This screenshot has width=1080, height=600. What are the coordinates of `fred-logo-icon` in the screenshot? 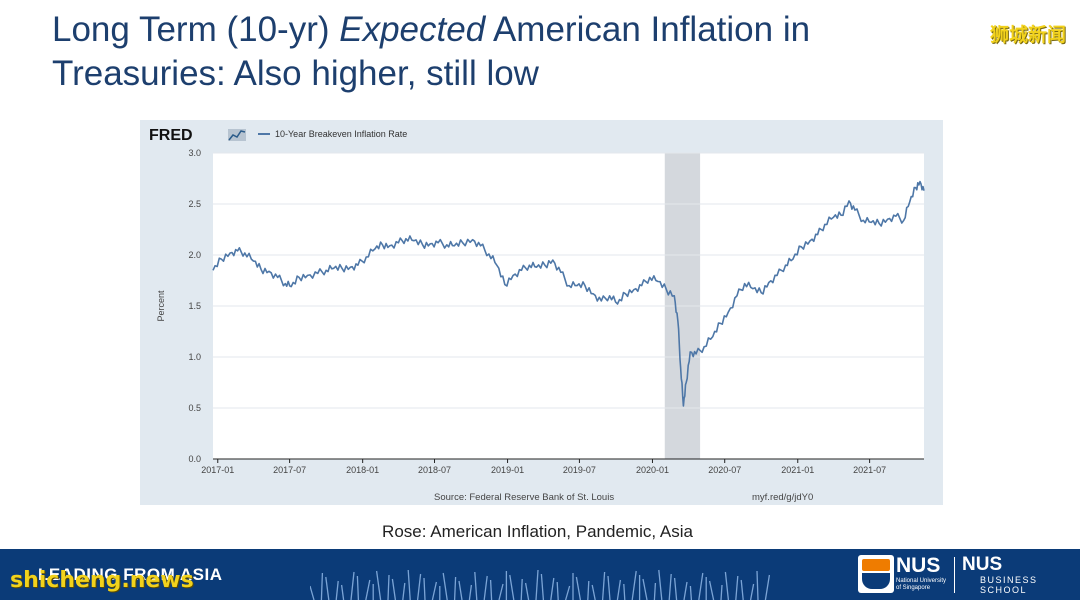 It's located at (237, 135).